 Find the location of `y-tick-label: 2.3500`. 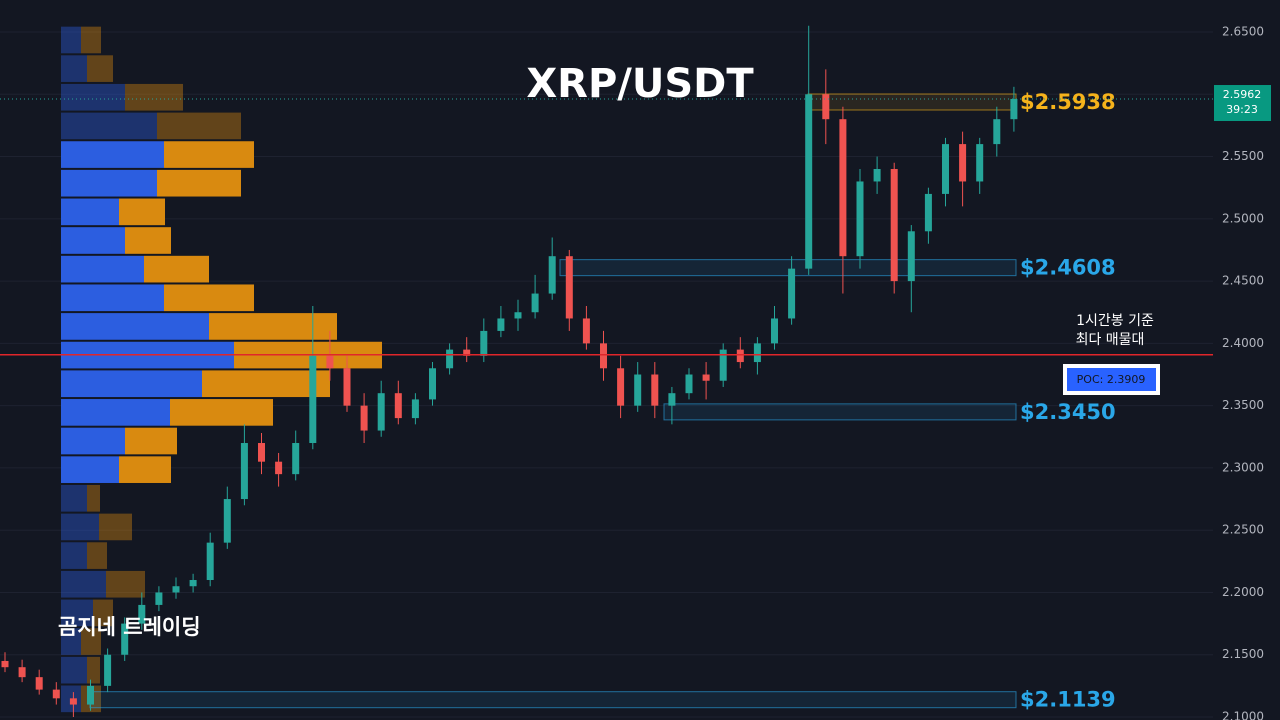

y-tick-label: 2.3500 is located at coordinates (1243, 405).